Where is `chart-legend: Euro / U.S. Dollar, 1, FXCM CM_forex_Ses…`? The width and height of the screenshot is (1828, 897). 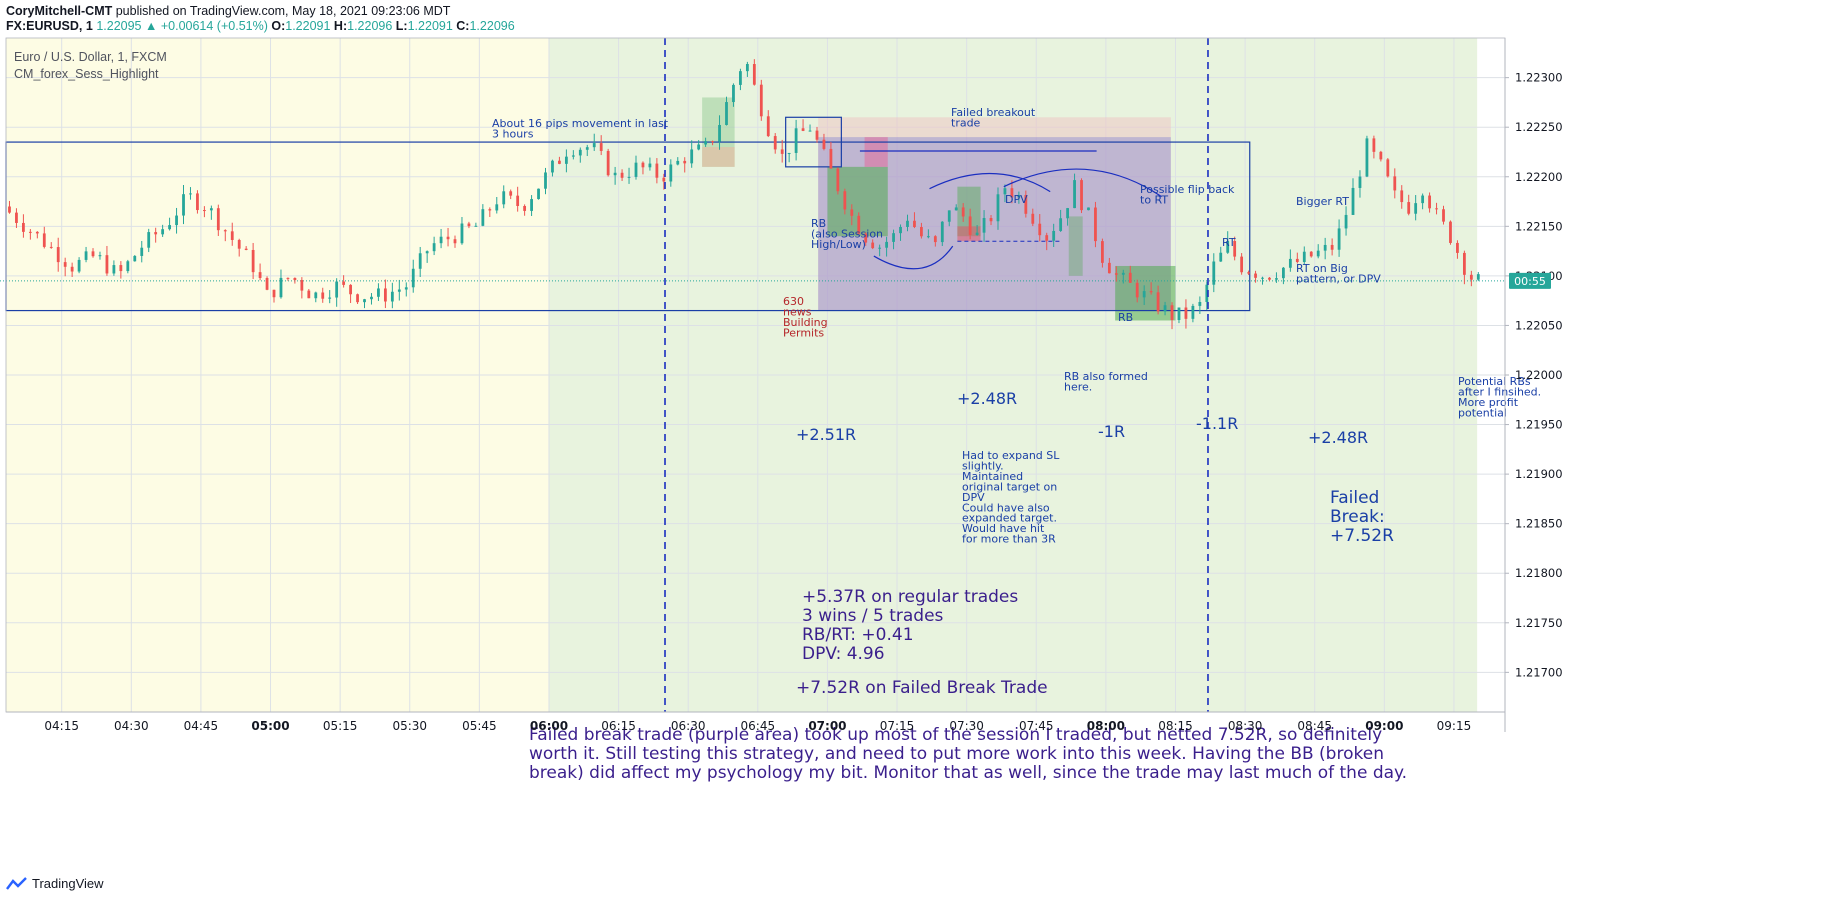 chart-legend: Euro / U.S. Dollar, 1, FXCM CM_forex_Ses… is located at coordinates (90, 65).